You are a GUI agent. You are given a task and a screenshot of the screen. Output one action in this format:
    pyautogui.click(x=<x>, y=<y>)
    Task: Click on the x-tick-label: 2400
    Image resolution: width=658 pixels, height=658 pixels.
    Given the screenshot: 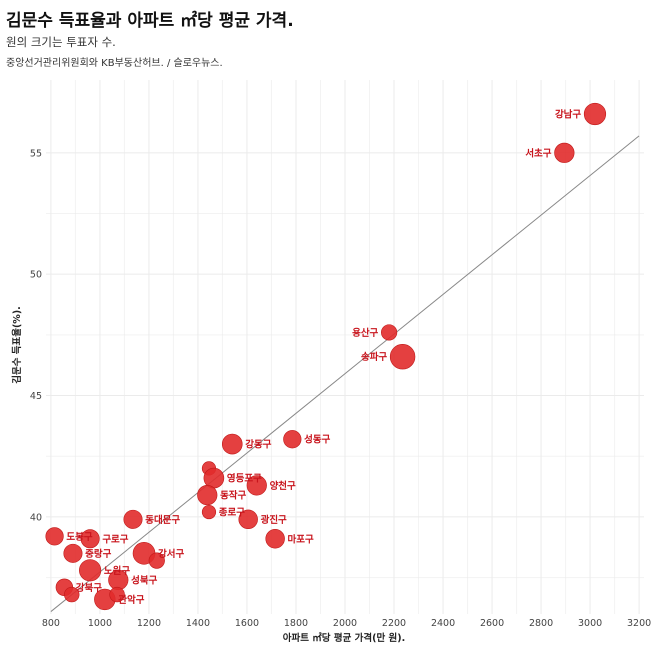 What is the action you would take?
    pyautogui.click(x=443, y=623)
    